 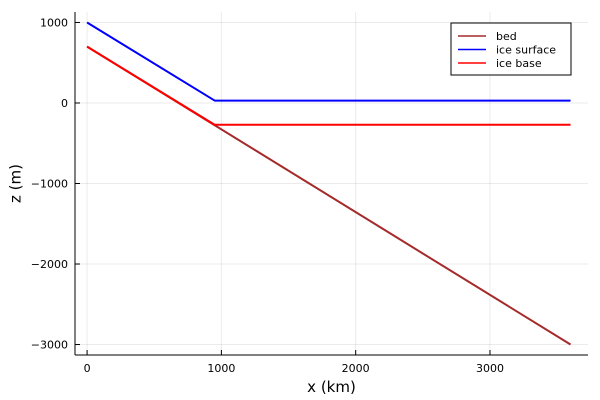 I want to click on y-tick-label: −1000, so click(x=49, y=184).